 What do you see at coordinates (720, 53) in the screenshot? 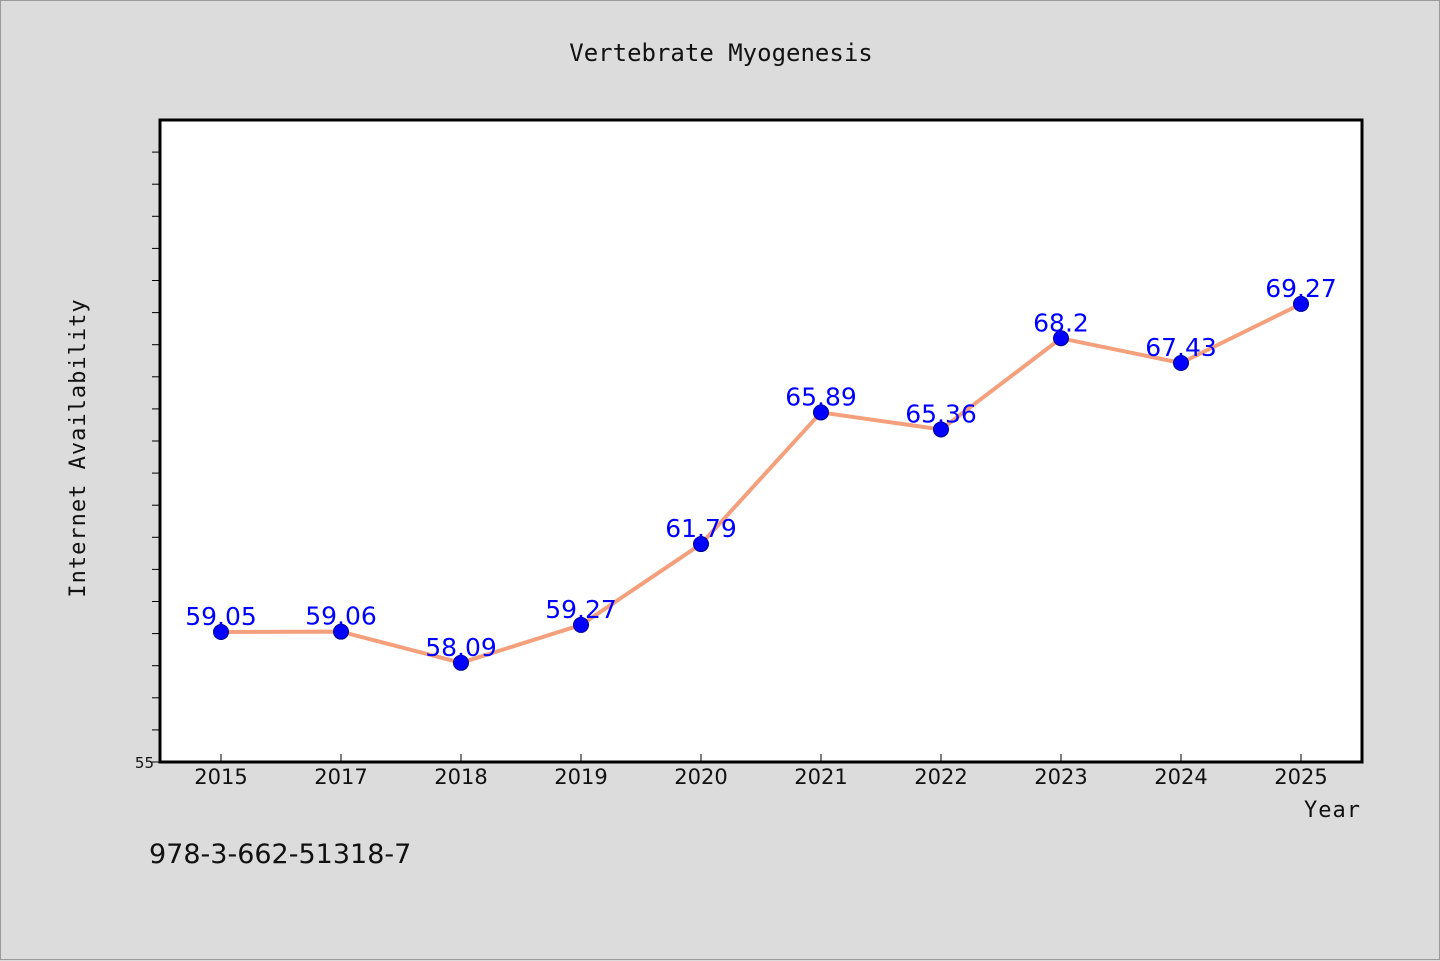
I see `chart-title: Vertebrate Myogenesis` at bounding box center [720, 53].